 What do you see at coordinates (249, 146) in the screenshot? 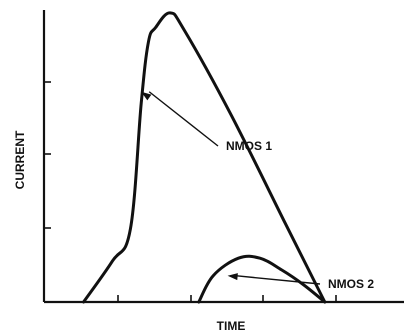
I see `annotation-label-1: NMOS 1` at bounding box center [249, 146].